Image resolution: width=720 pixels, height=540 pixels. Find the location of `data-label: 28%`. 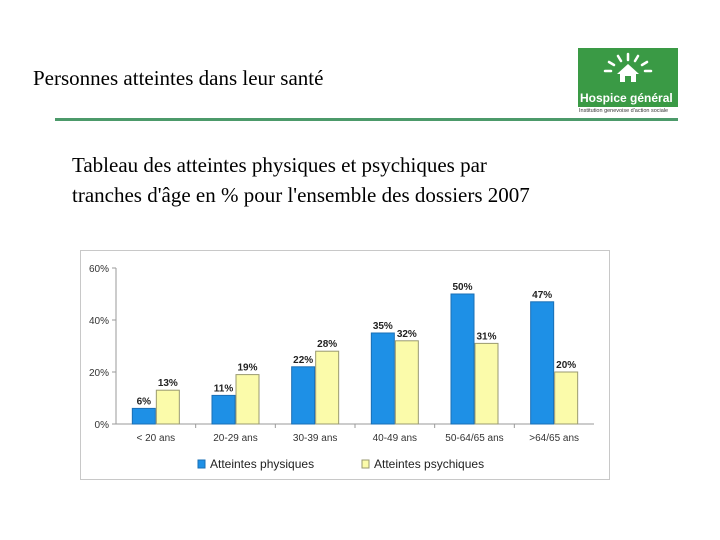

data-label: 28% is located at coordinates (327, 344).